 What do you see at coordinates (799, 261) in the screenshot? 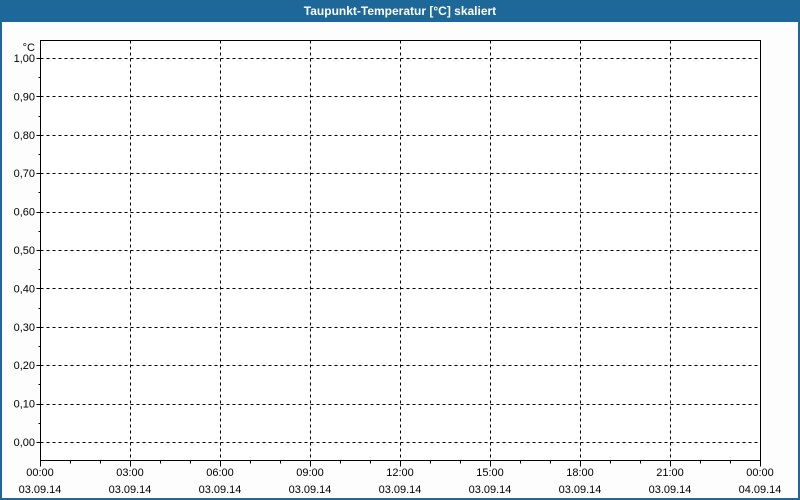
I see `window-frame-right` at bounding box center [799, 261].